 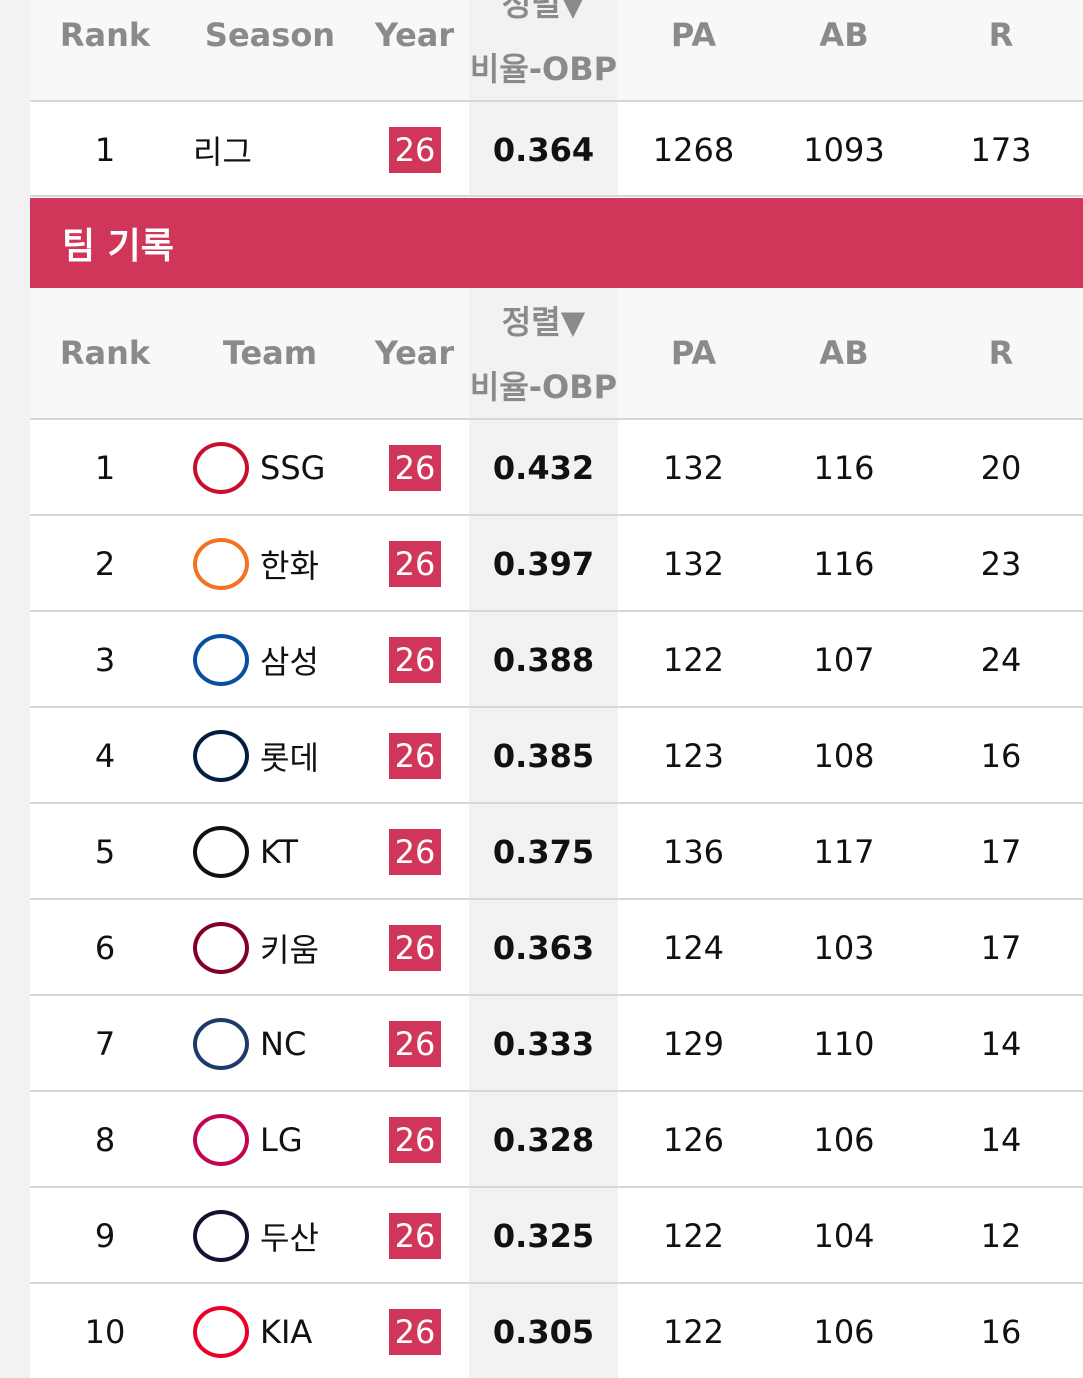 What do you see at coordinates (1001, 852) in the screenshot?
I see `cell-value: 17` at bounding box center [1001, 852].